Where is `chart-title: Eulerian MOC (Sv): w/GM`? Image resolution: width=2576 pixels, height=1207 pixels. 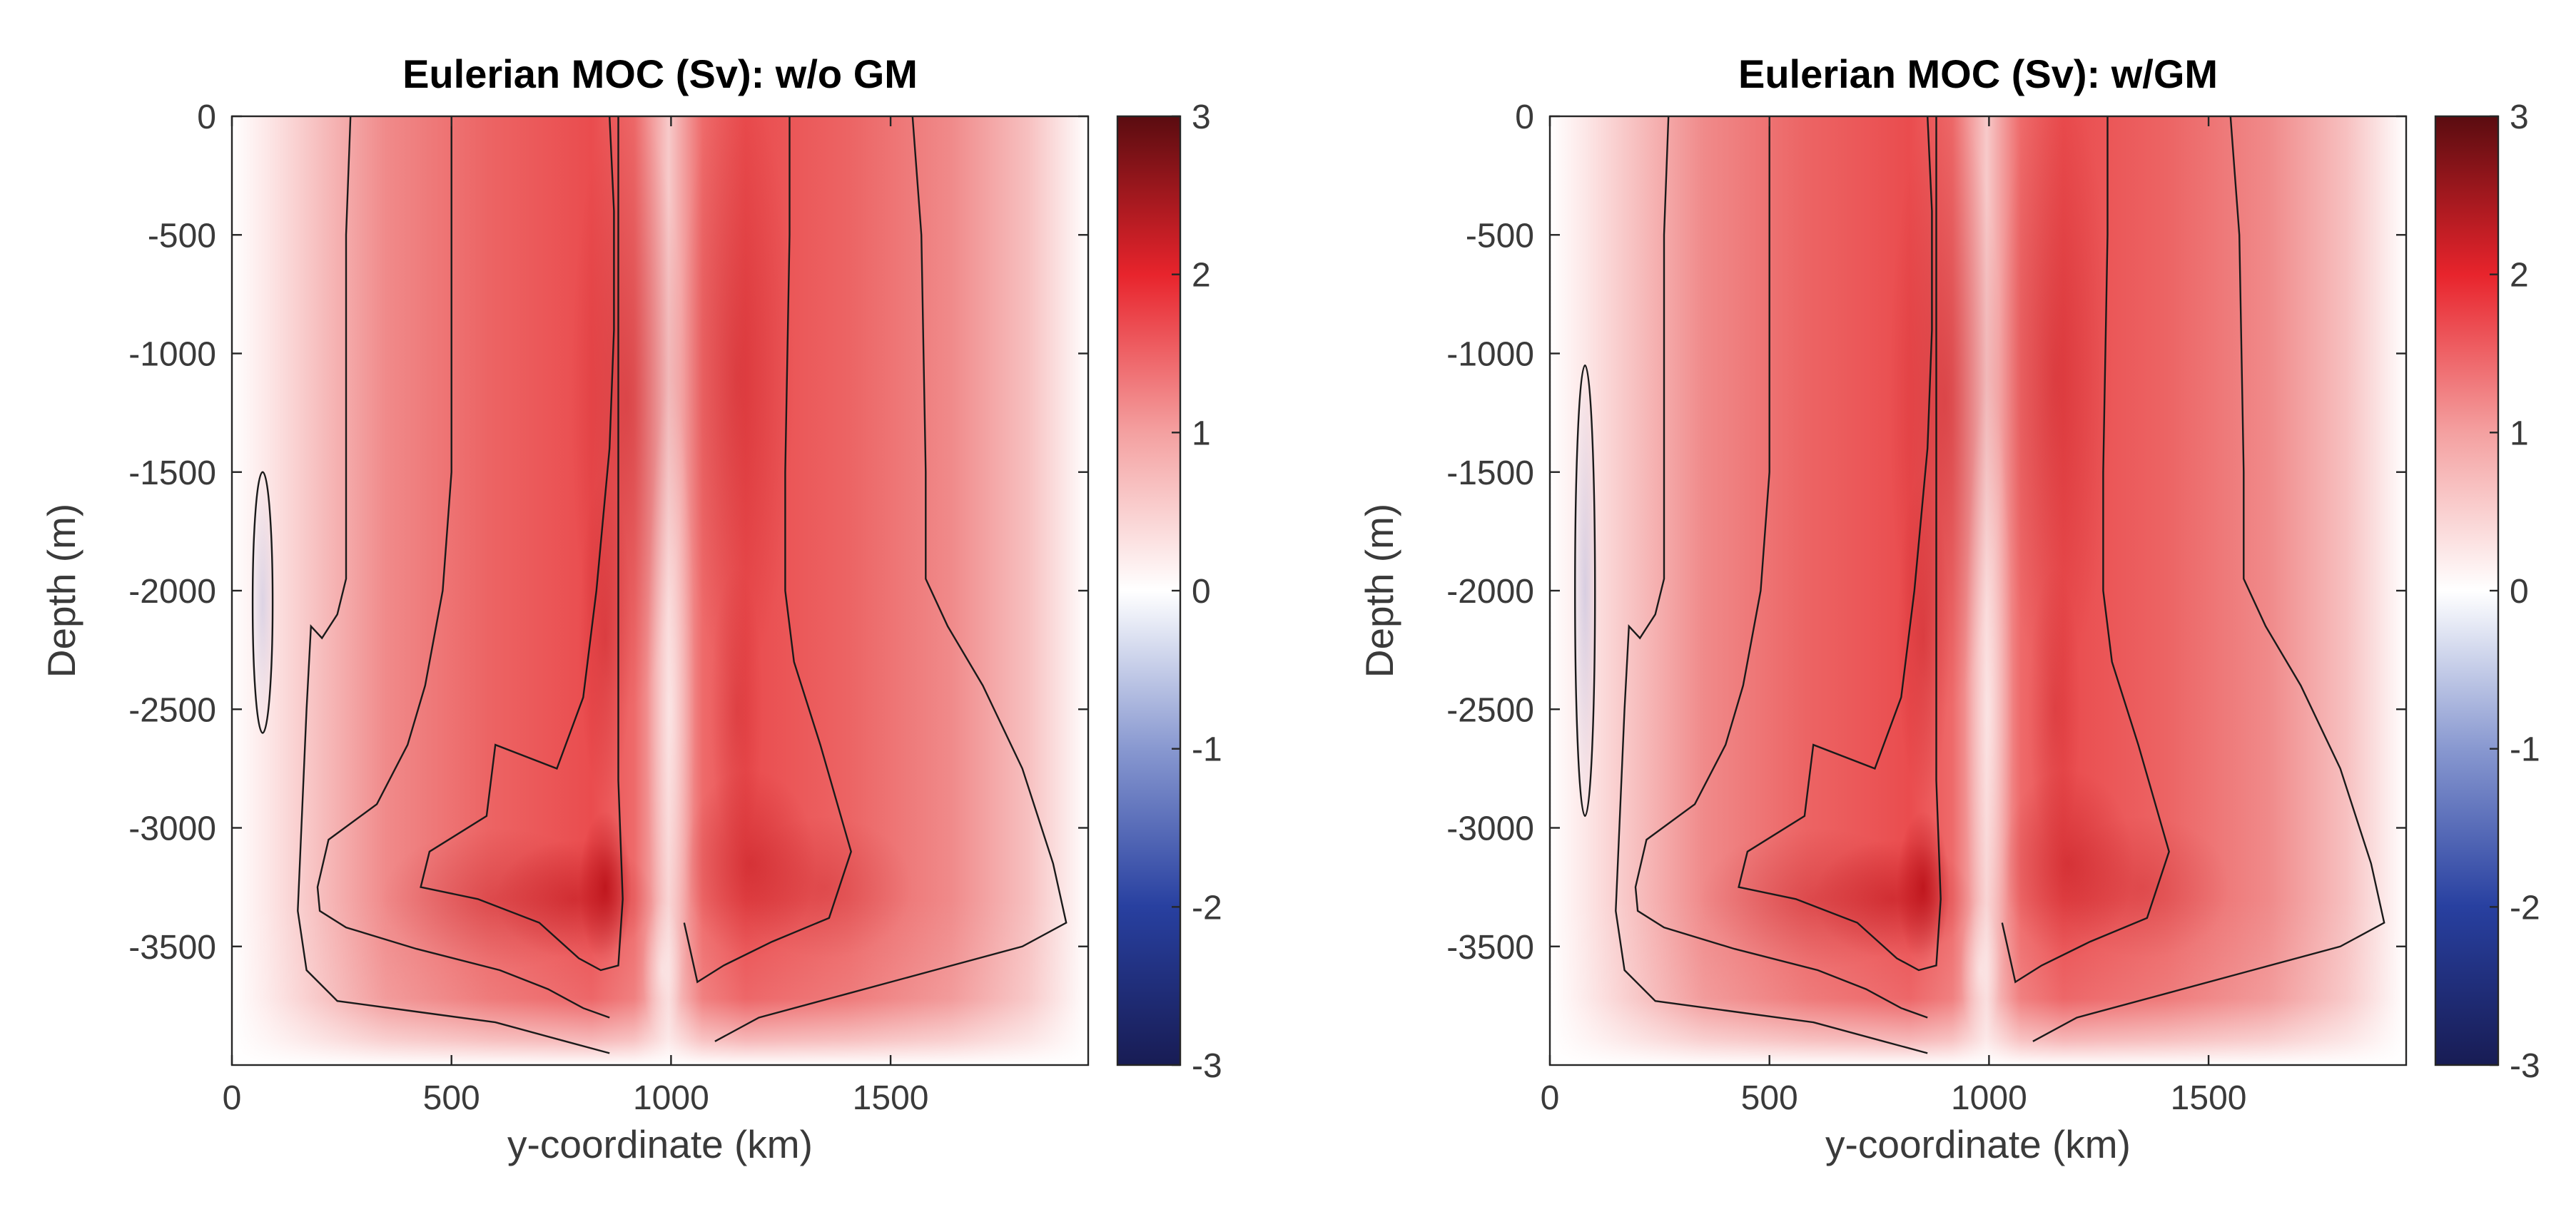
chart-title: Eulerian MOC (Sv): w/GM is located at coordinates (1978, 73).